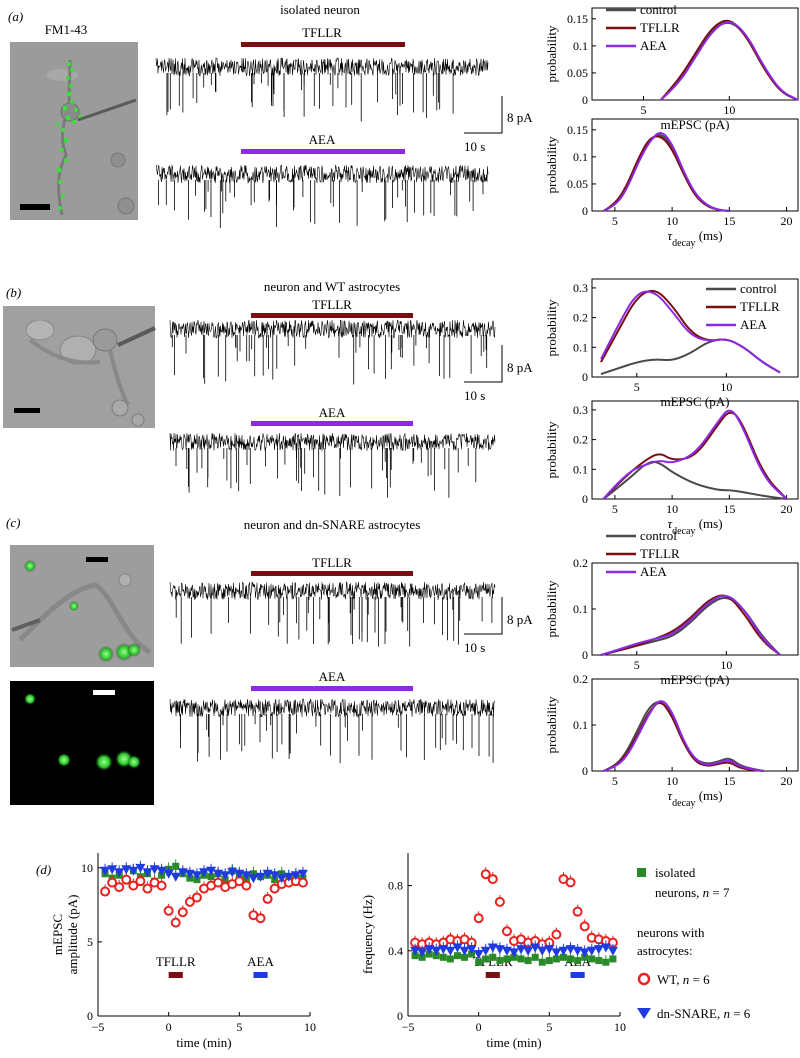  I want to click on panel-b-scale-bar: 8 pA 10 s, so click(498, 374).